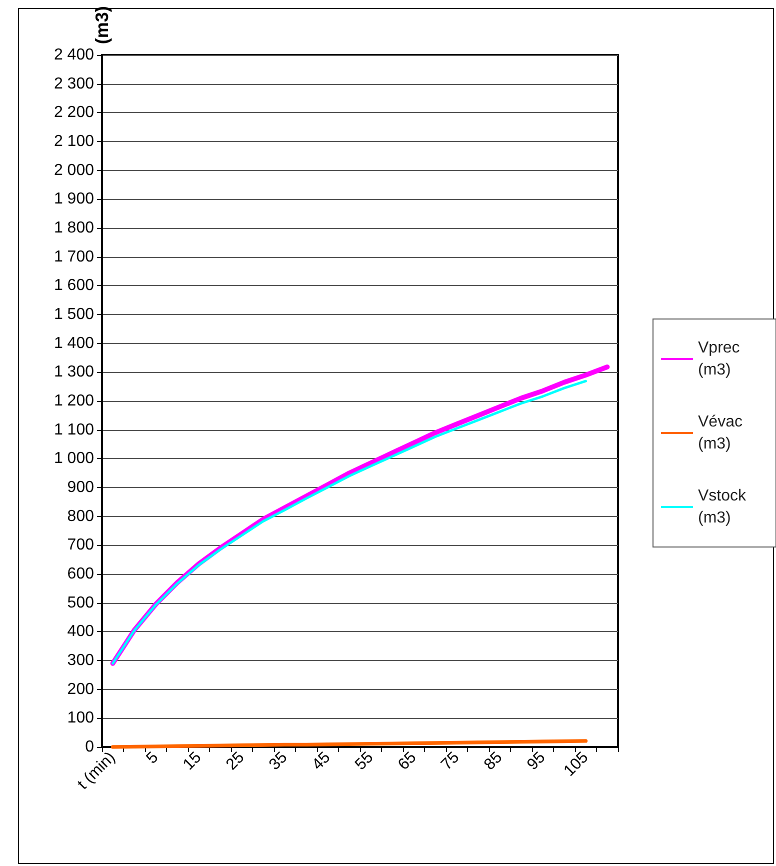 The width and height of the screenshot is (776, 866). Describe the element at coordinates (321, 761) in the screenshot. I see `x-tick-label: 45` at that location.